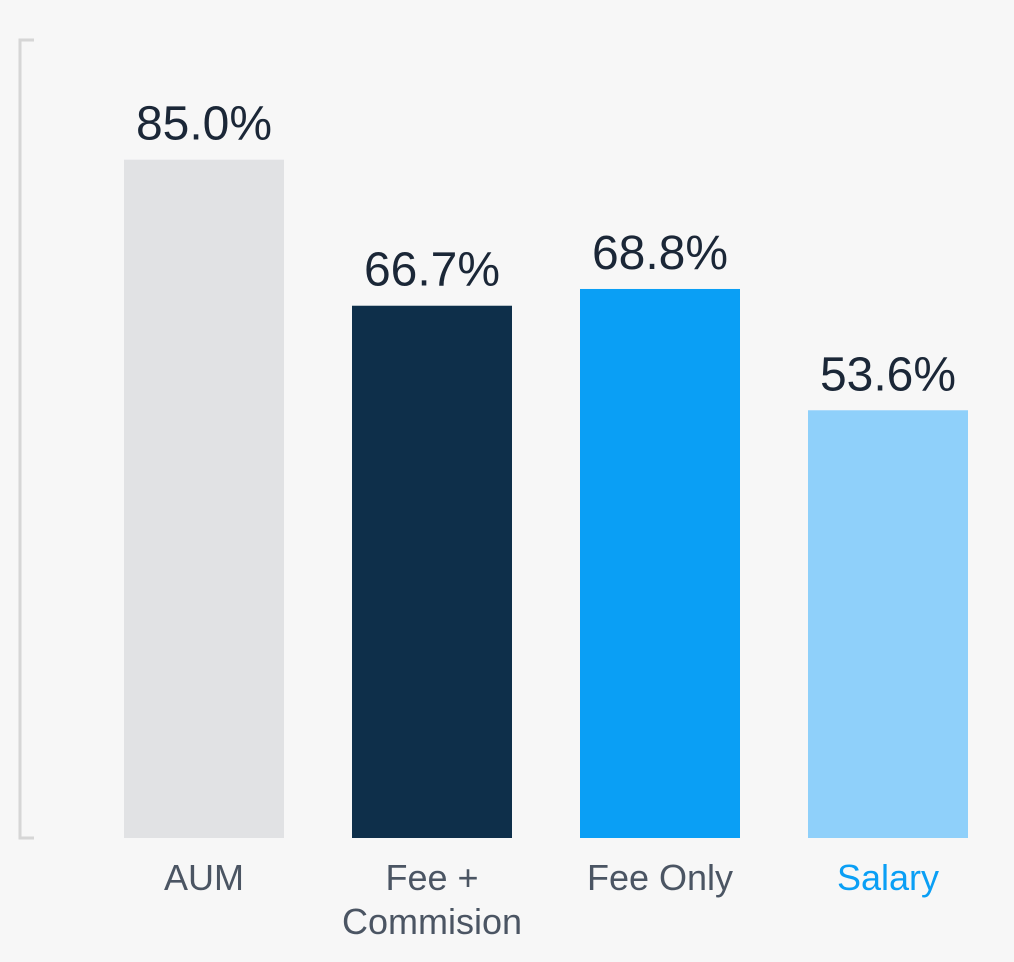 Image resolution: width=1014 pixels, height=962 pixels. Describe the element at coordinates (660, 253) in the screenshot. I see `value-label: 68.8%` at that location.